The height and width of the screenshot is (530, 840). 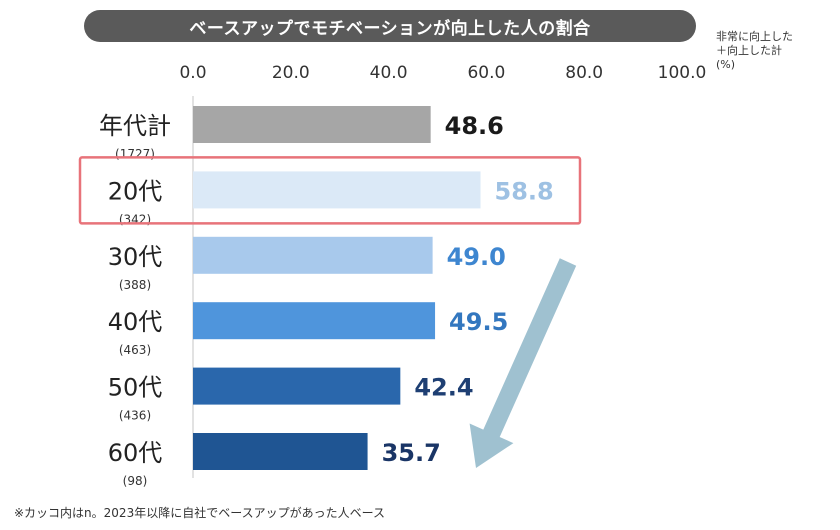 I want to click on category-label: 50代, so click(x=135, y=388).